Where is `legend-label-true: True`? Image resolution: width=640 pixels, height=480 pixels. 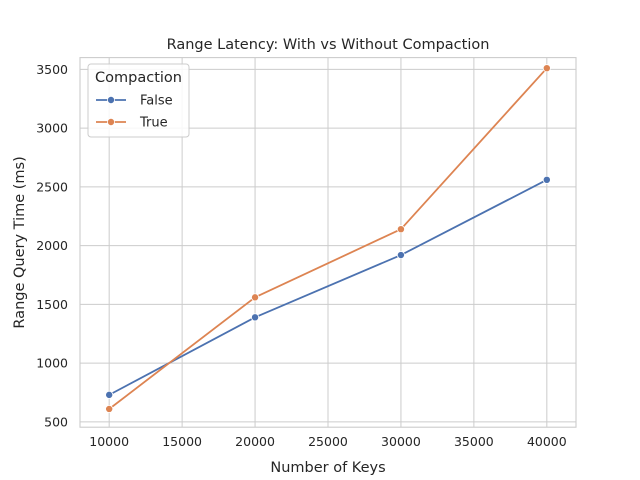 legend-label-true: True is located at coordinates (153, 123).